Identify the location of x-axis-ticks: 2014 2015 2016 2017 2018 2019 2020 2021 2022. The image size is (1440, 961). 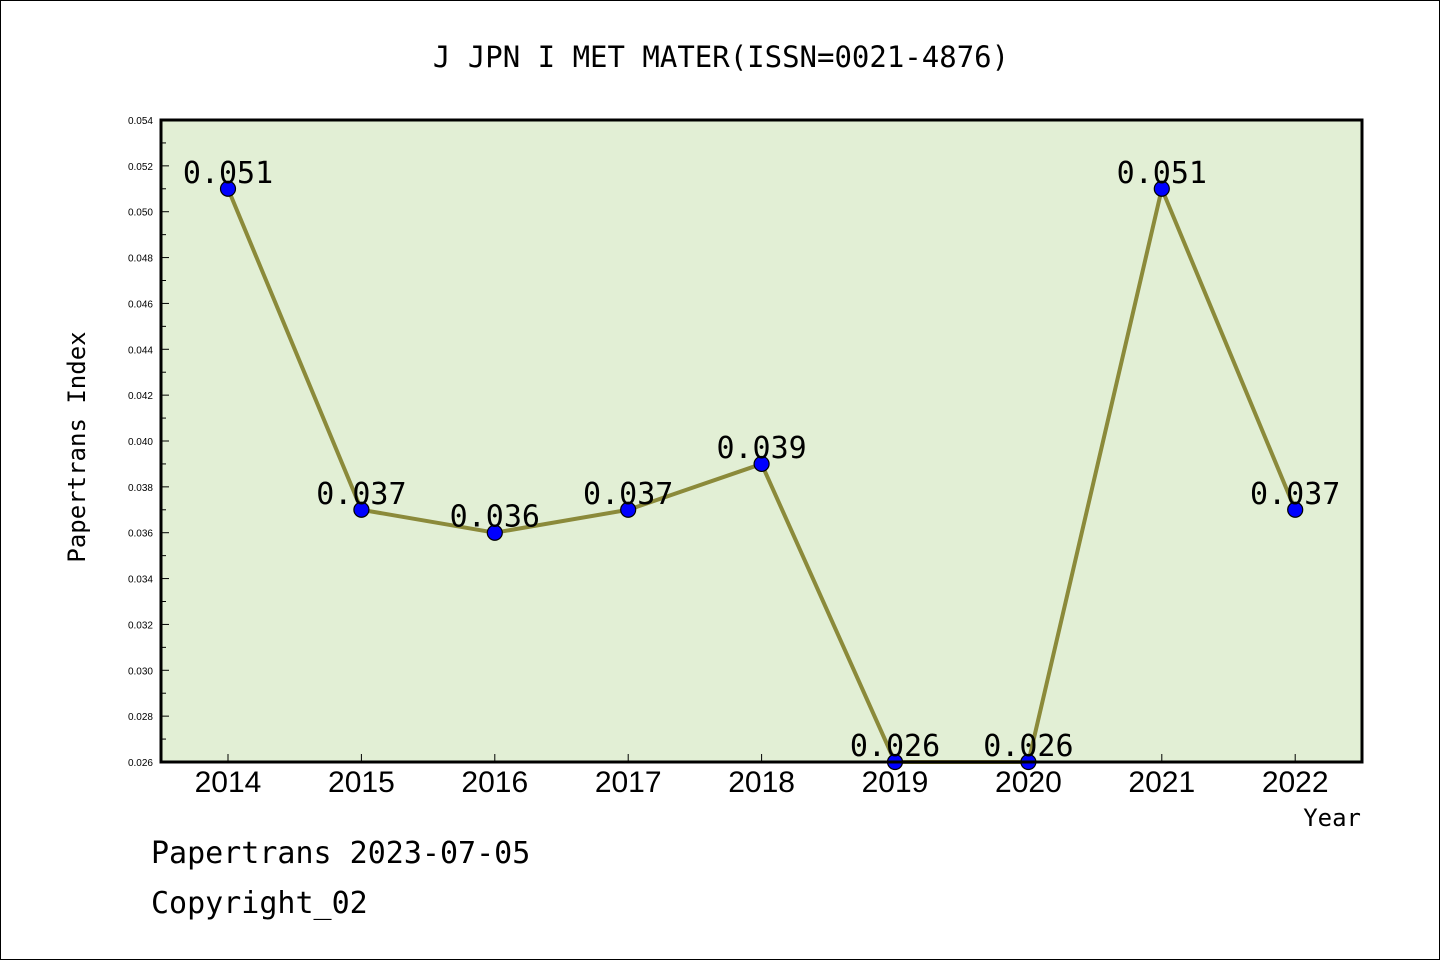
(762, 776).